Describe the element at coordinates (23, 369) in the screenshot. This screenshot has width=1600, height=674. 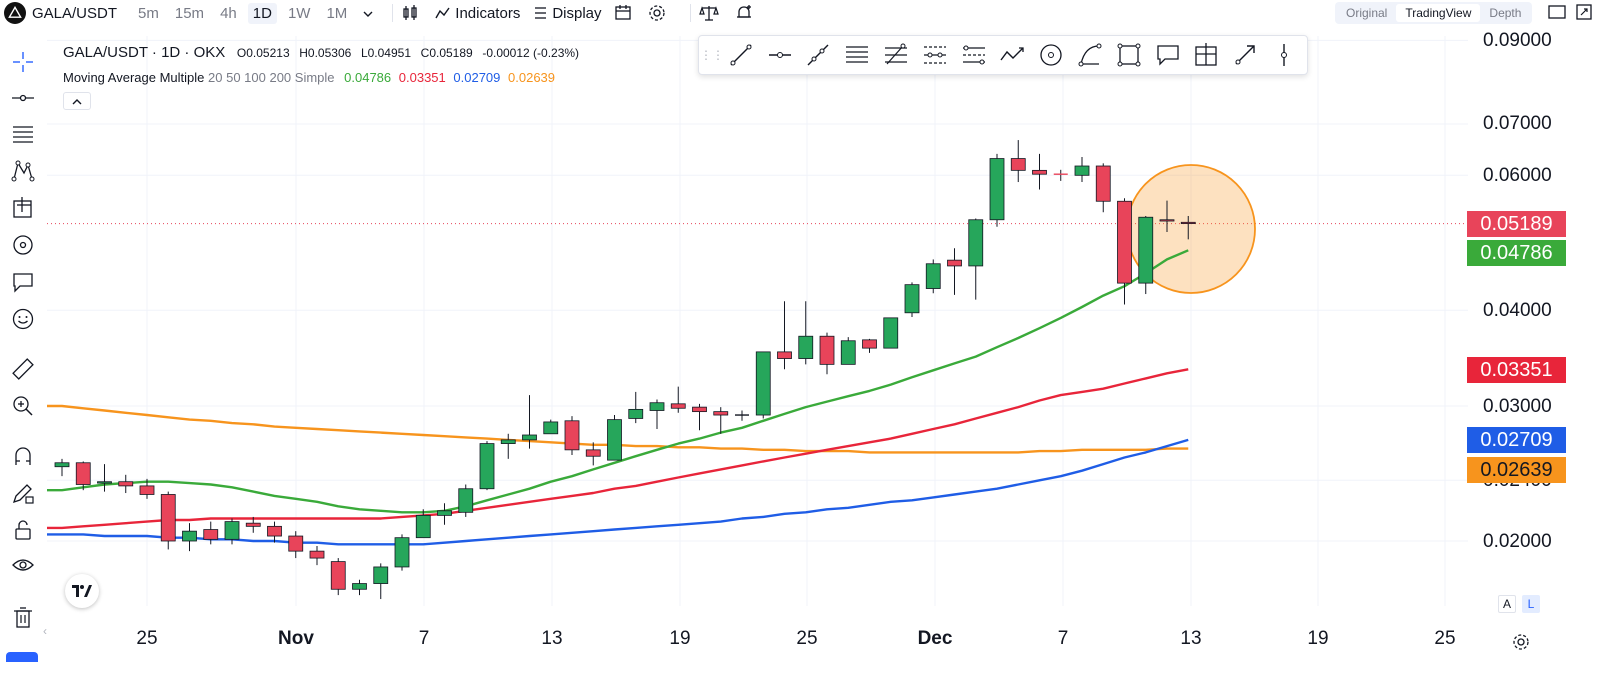
I see `ruler-icon` at that location.